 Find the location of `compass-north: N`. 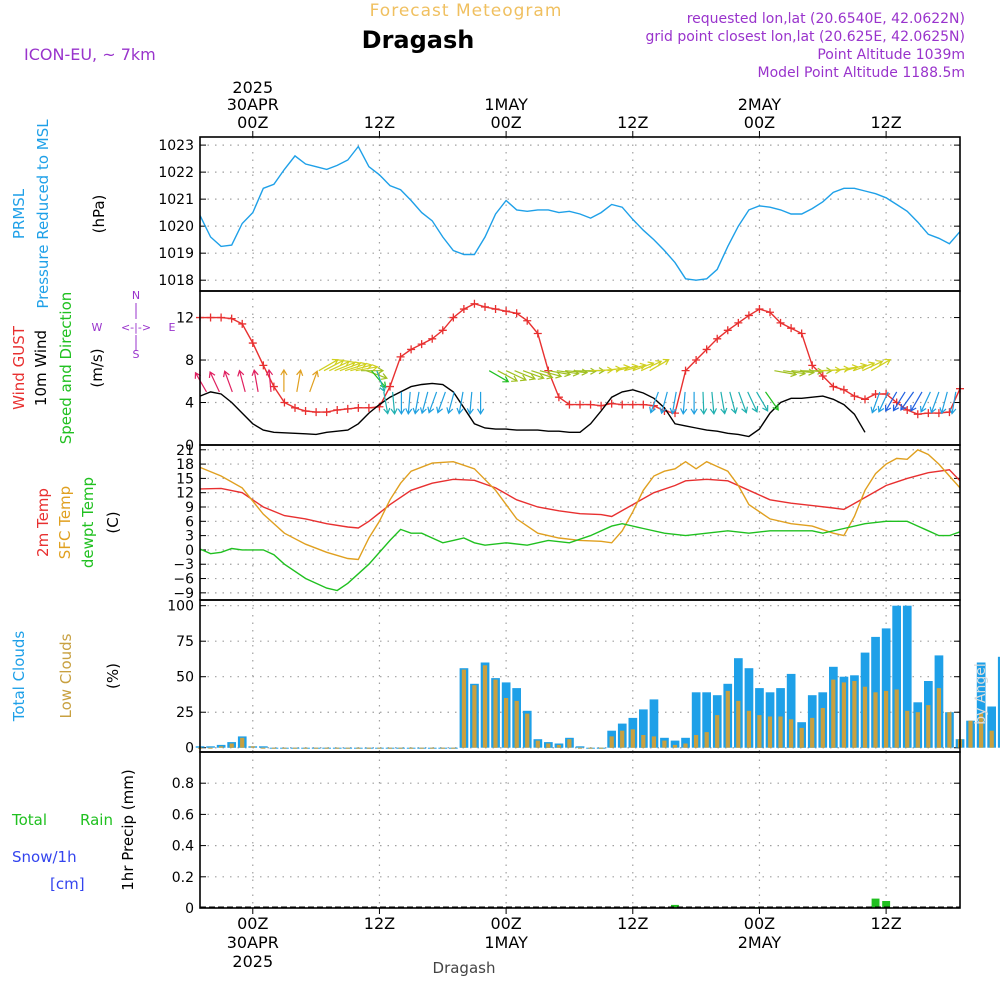

compass-north: N is located at coordinates (136, 295).